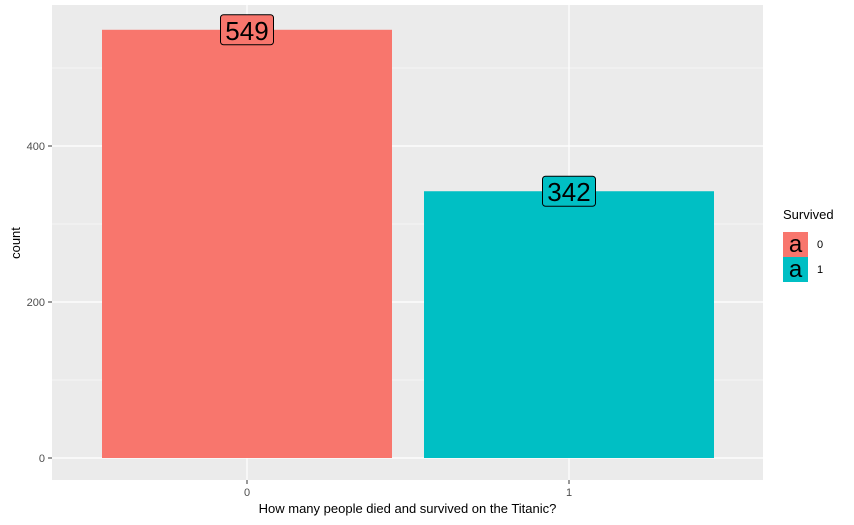 This screenshot has height=525, width=854. Describe the element at coordinates (36, 303) in the screenshot. I see `y-tick-label: 200` at that location.